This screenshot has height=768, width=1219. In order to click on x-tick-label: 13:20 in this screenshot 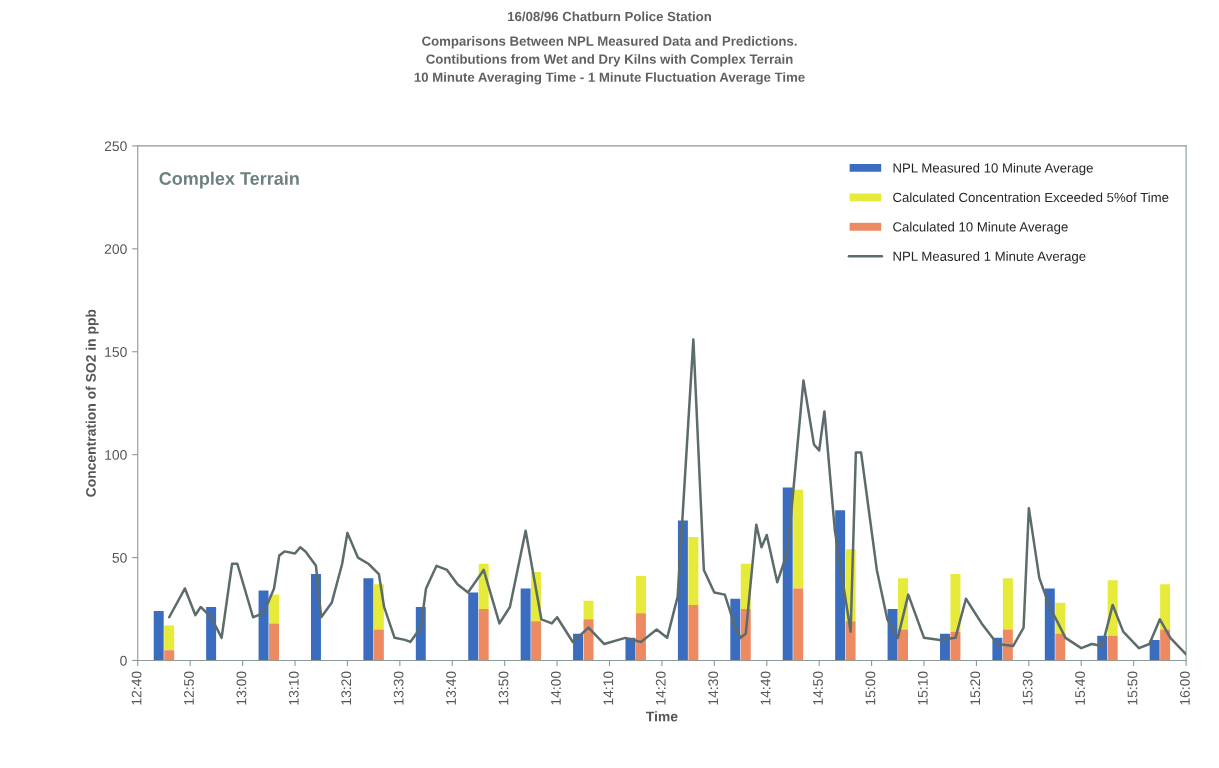, I will do `click(346, 688)`.